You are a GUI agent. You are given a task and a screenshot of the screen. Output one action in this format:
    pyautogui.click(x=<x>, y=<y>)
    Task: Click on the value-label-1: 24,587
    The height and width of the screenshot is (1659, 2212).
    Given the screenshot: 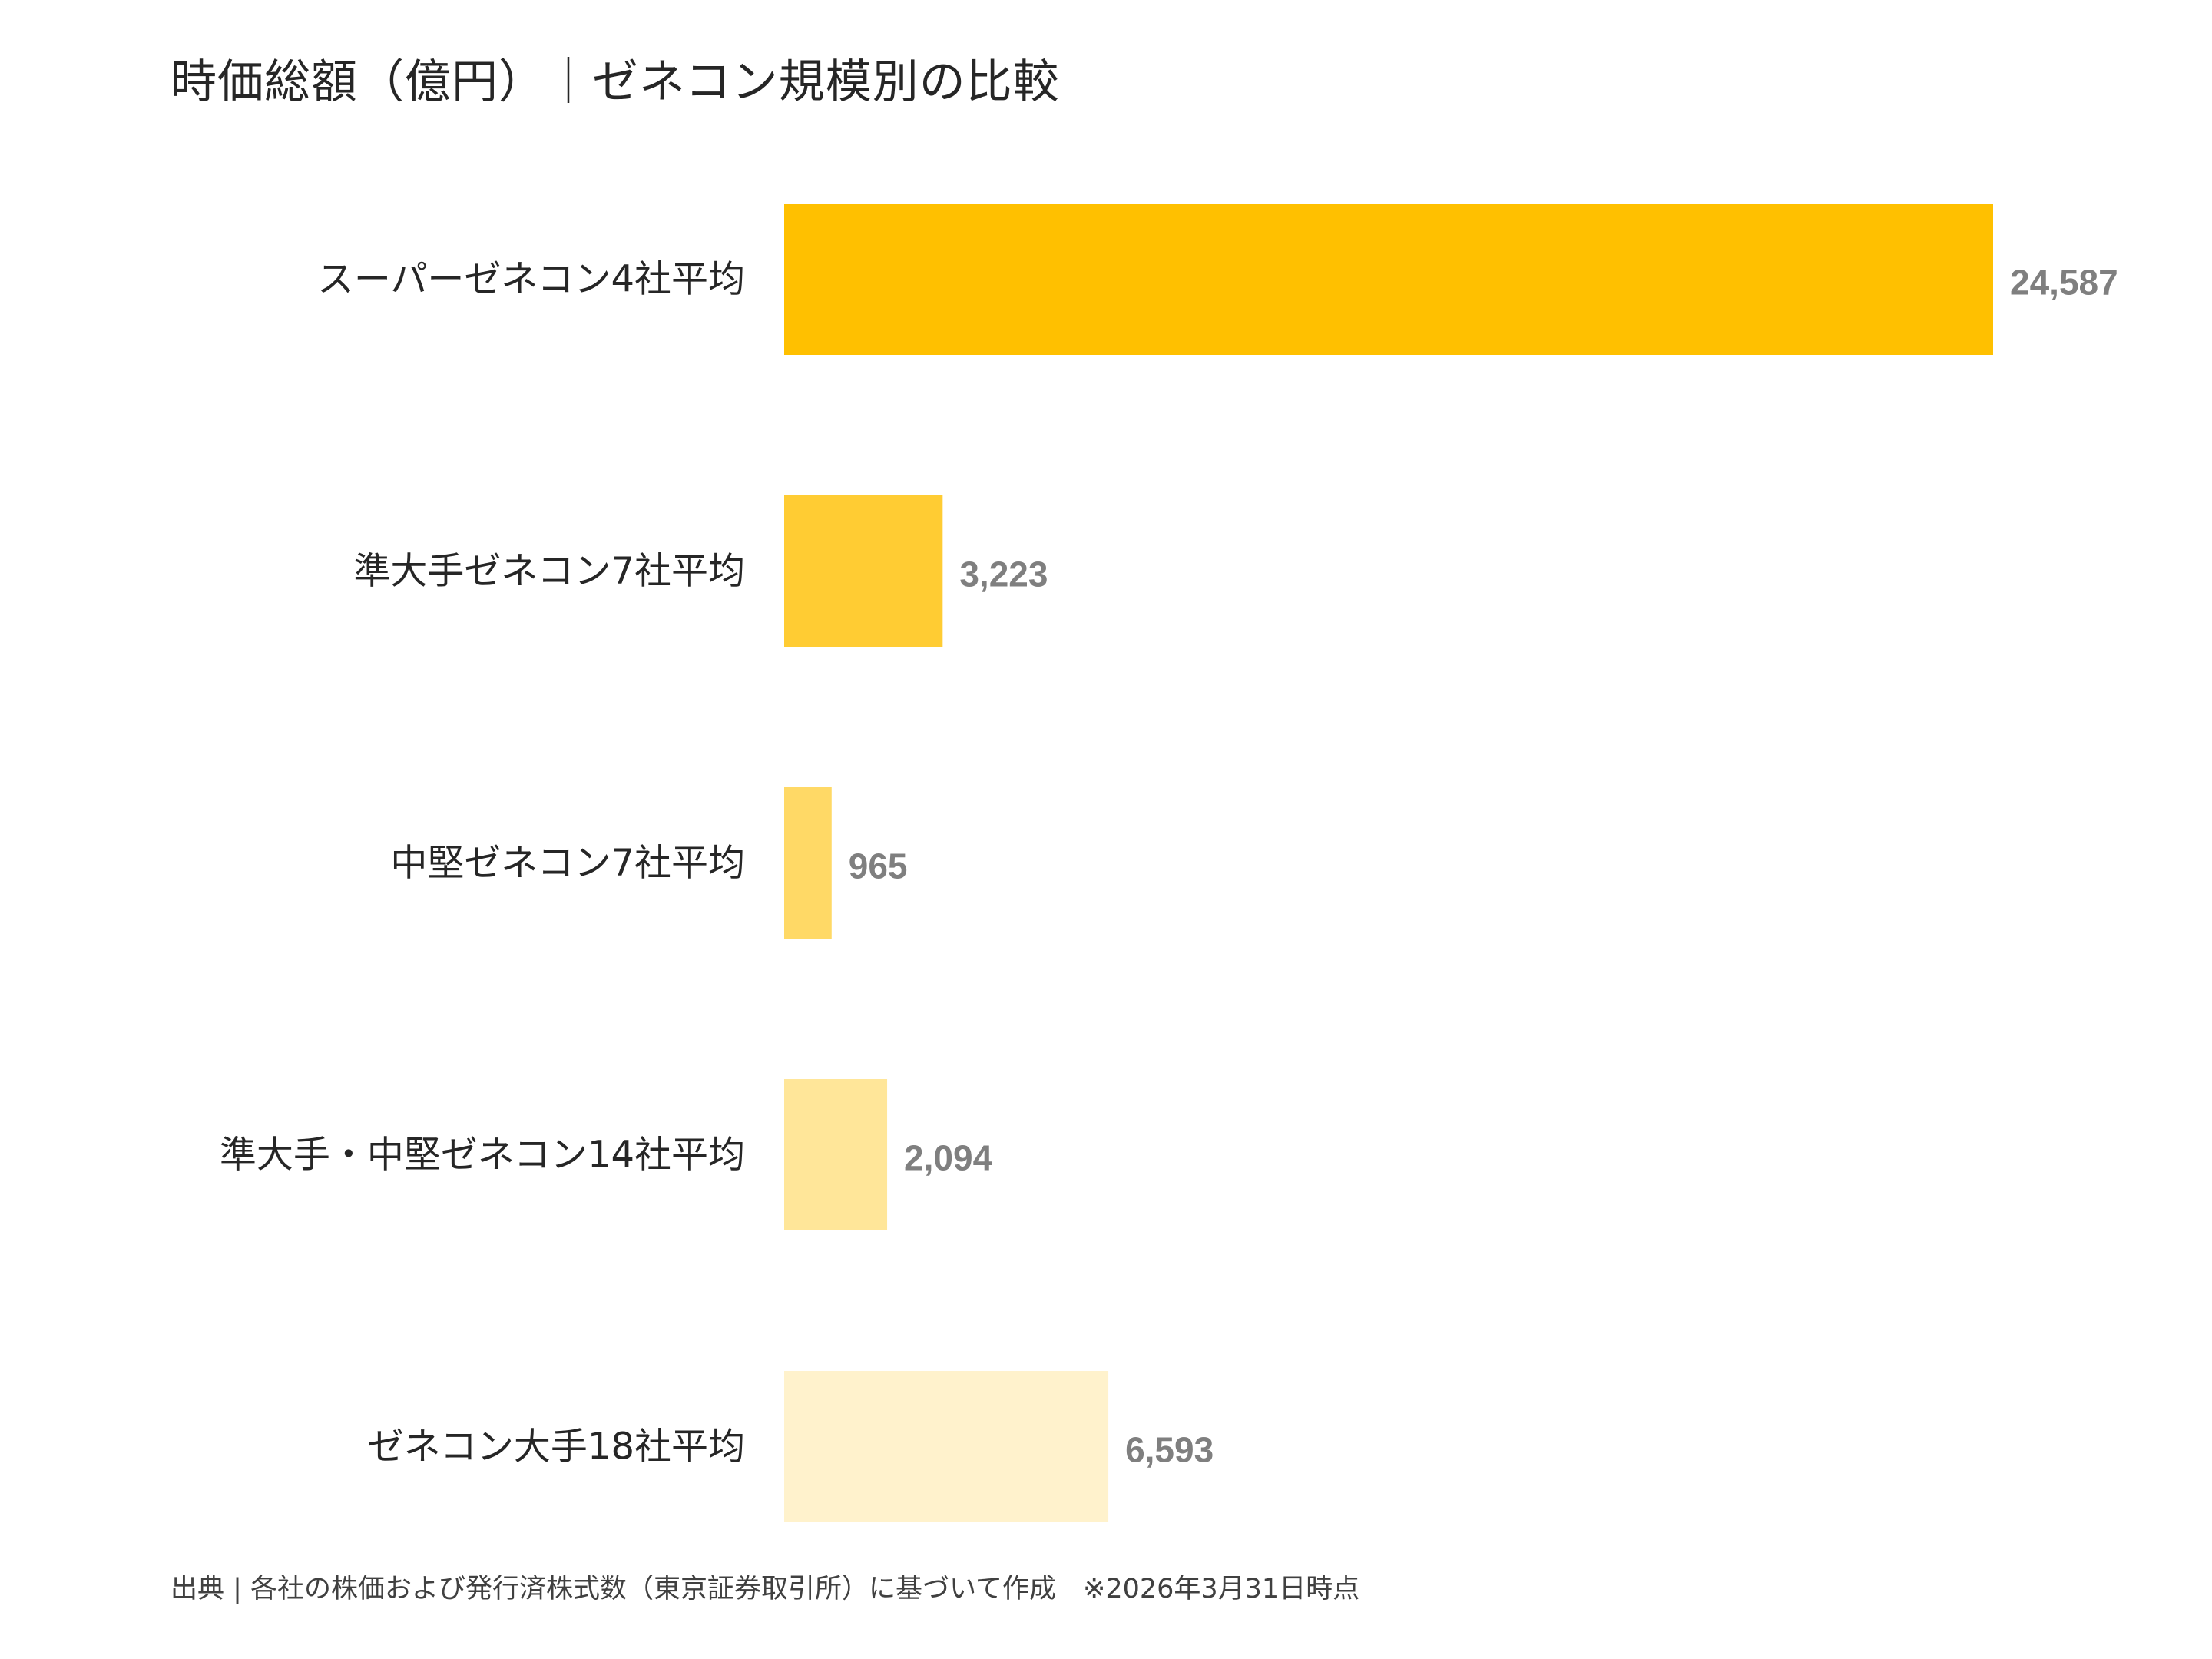 What is the action you would take?
    pyautogui.click(x=2064, y=283)
    